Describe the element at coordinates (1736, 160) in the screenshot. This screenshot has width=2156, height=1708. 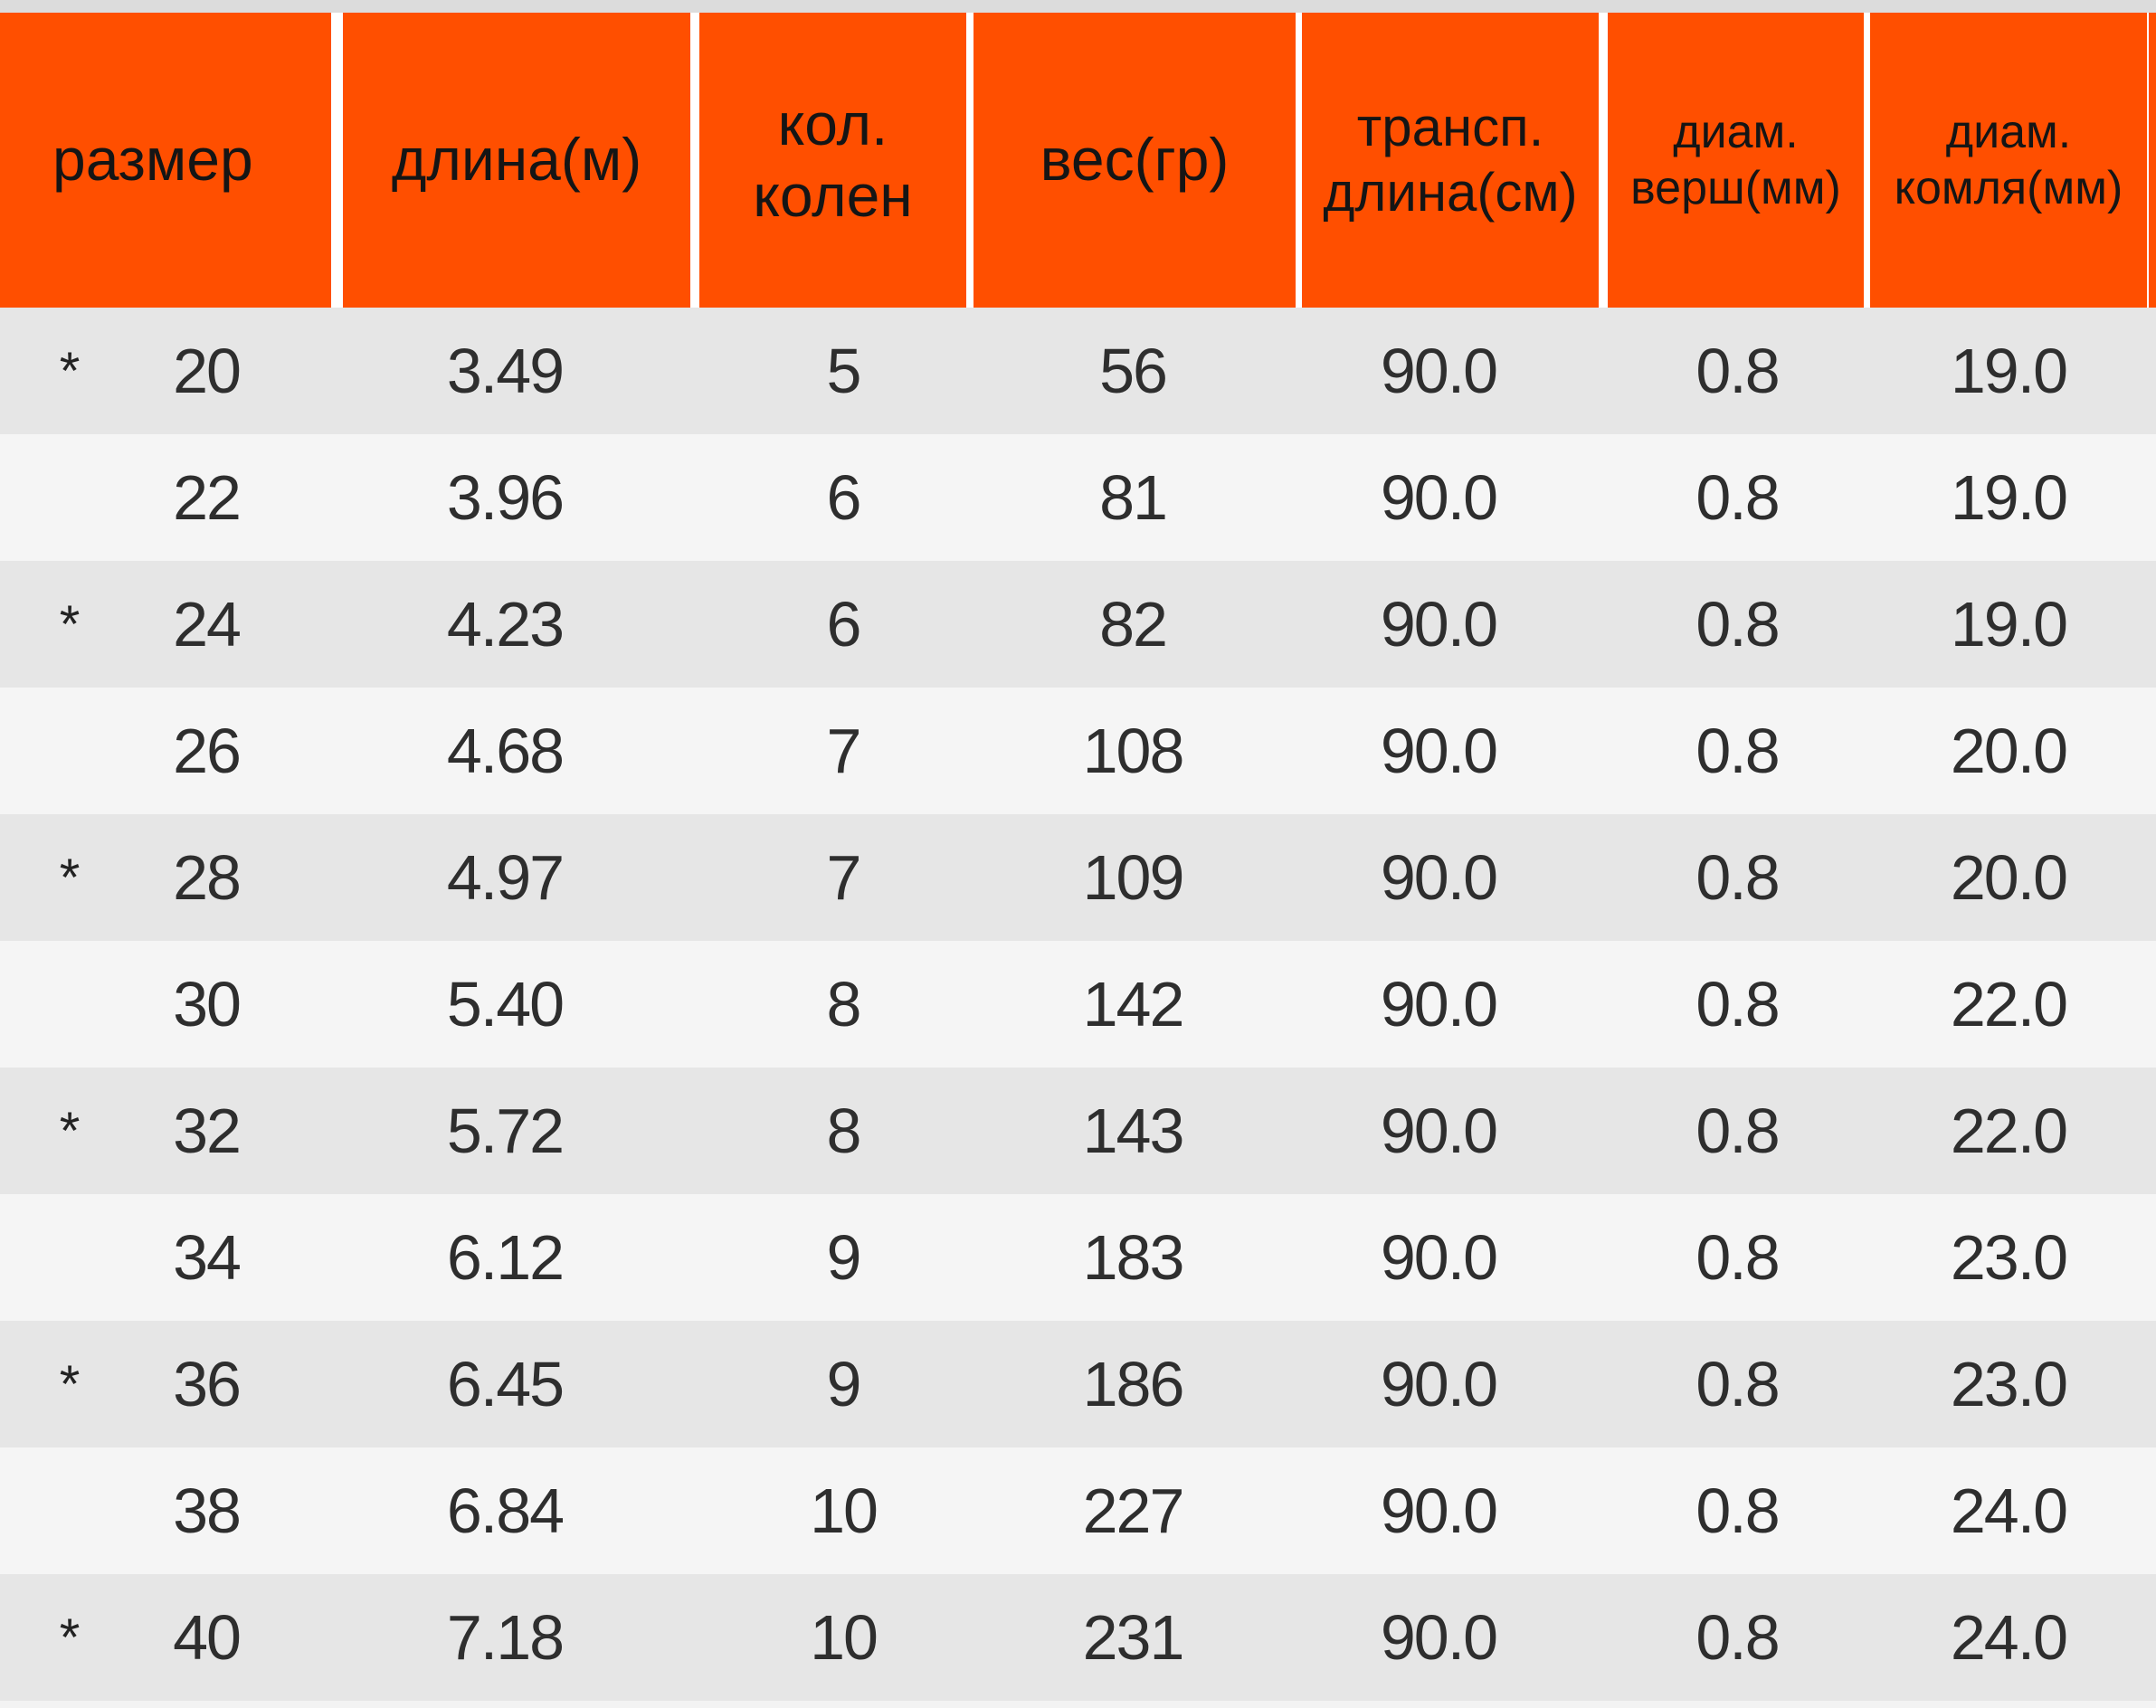
I see `header-tip-diameter: диам. верш(мм)` at that location.